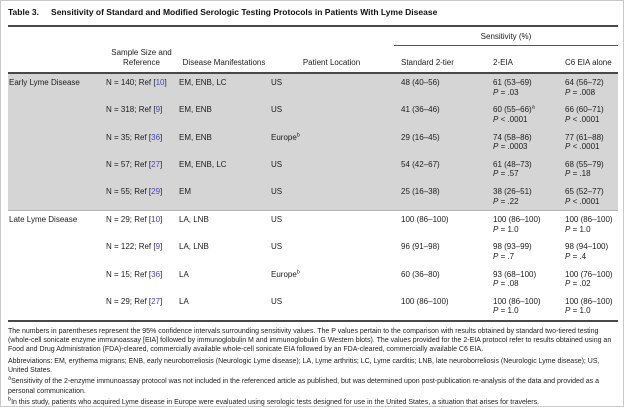 This screenshot has width=624, height=407. Describe the element at coordinates (512, 137) in the screenshot. I see `2eia-value: 74 (58–86)` at that location.